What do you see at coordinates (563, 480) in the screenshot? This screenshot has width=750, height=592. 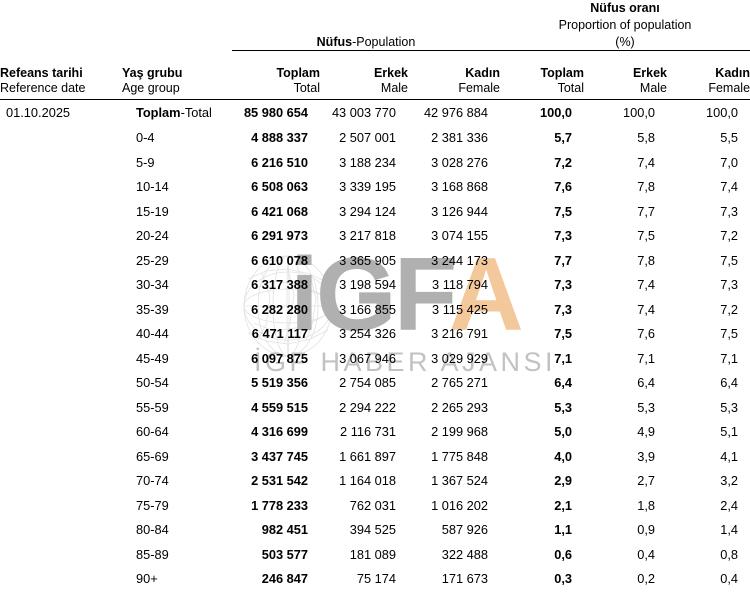 I see `cell-pct-total: 2,9` at bounding box center [563, 480].